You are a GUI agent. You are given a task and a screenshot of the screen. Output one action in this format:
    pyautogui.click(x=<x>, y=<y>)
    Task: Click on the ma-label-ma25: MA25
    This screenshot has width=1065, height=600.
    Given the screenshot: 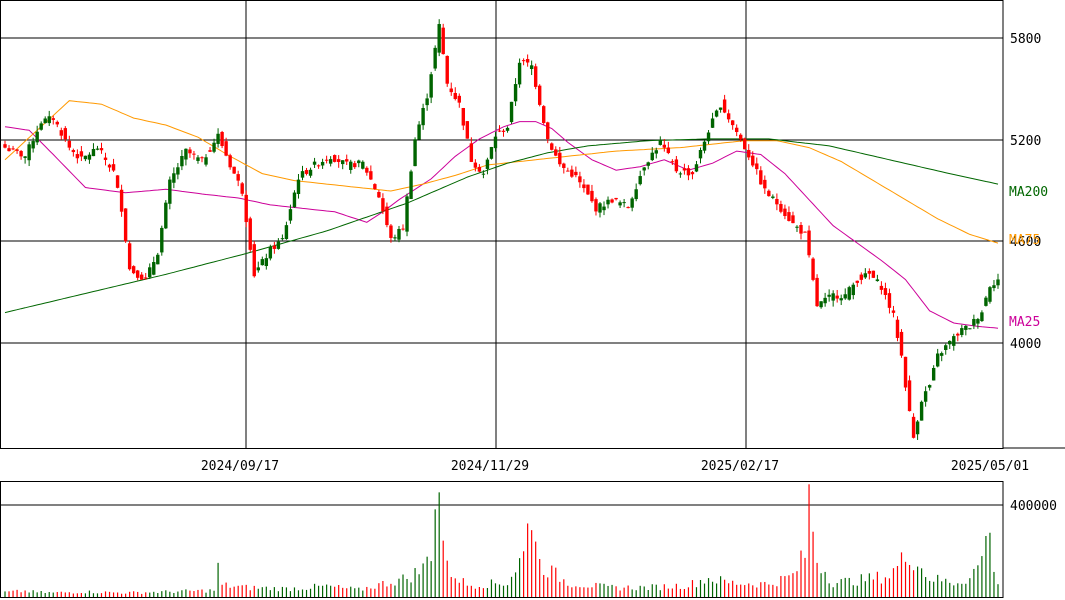 What is the action you would take?
    pyautogui.click(x=1024, y=322)
    